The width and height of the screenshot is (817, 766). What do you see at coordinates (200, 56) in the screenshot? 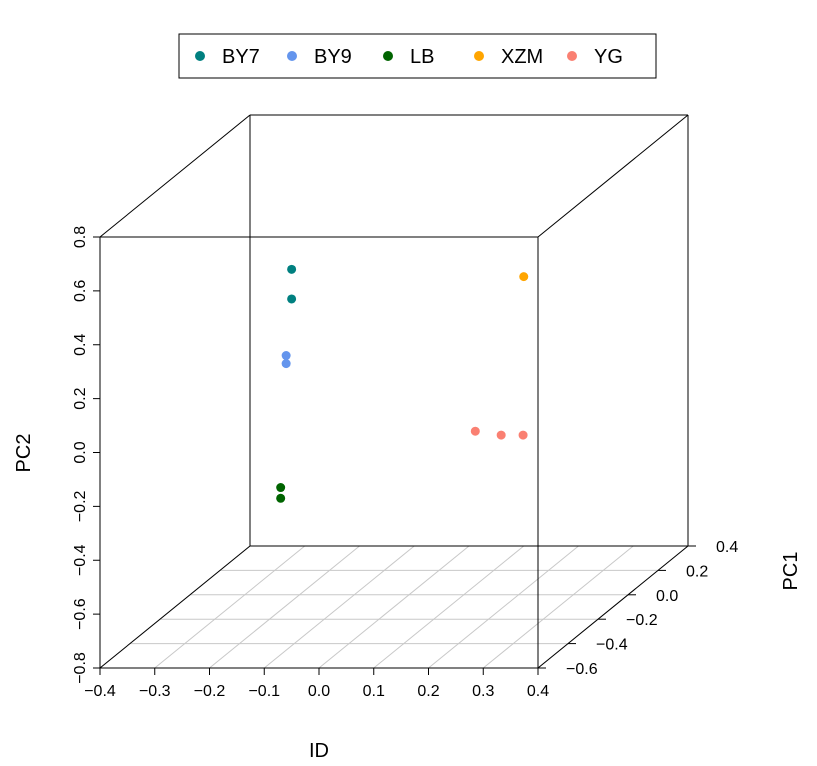
I see `legend-marker-by7` at bounding box center [200, 56].